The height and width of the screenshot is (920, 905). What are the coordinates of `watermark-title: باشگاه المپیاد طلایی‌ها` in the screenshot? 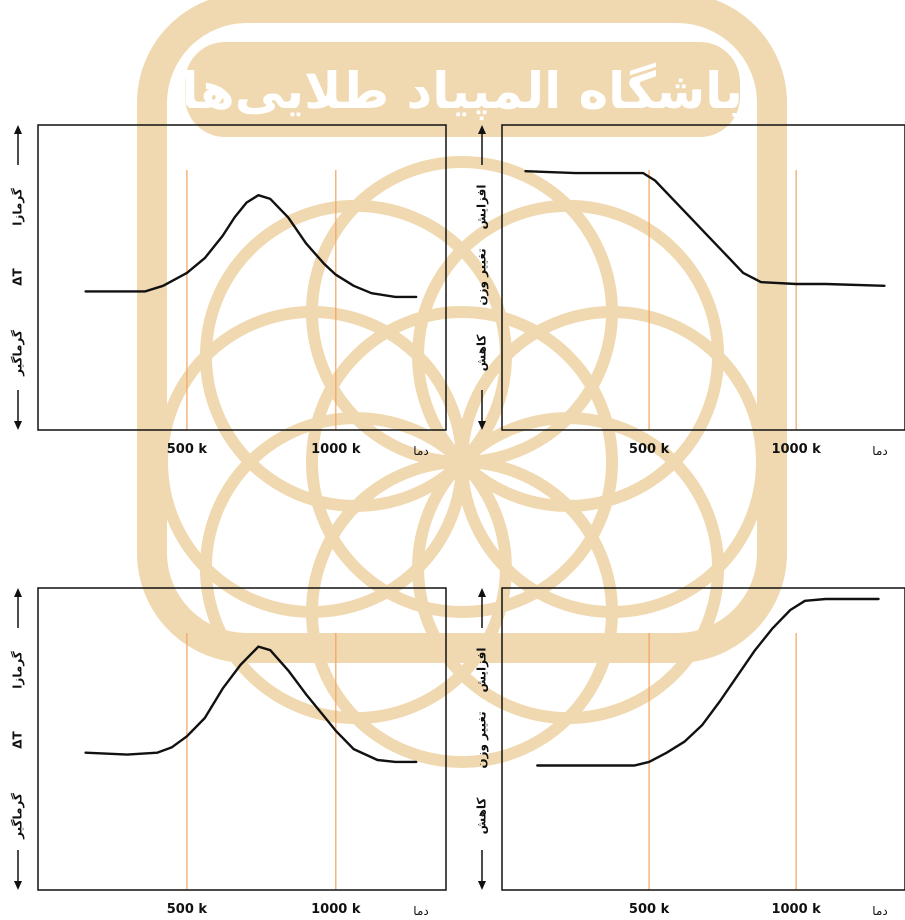 It's located at (461, 91).